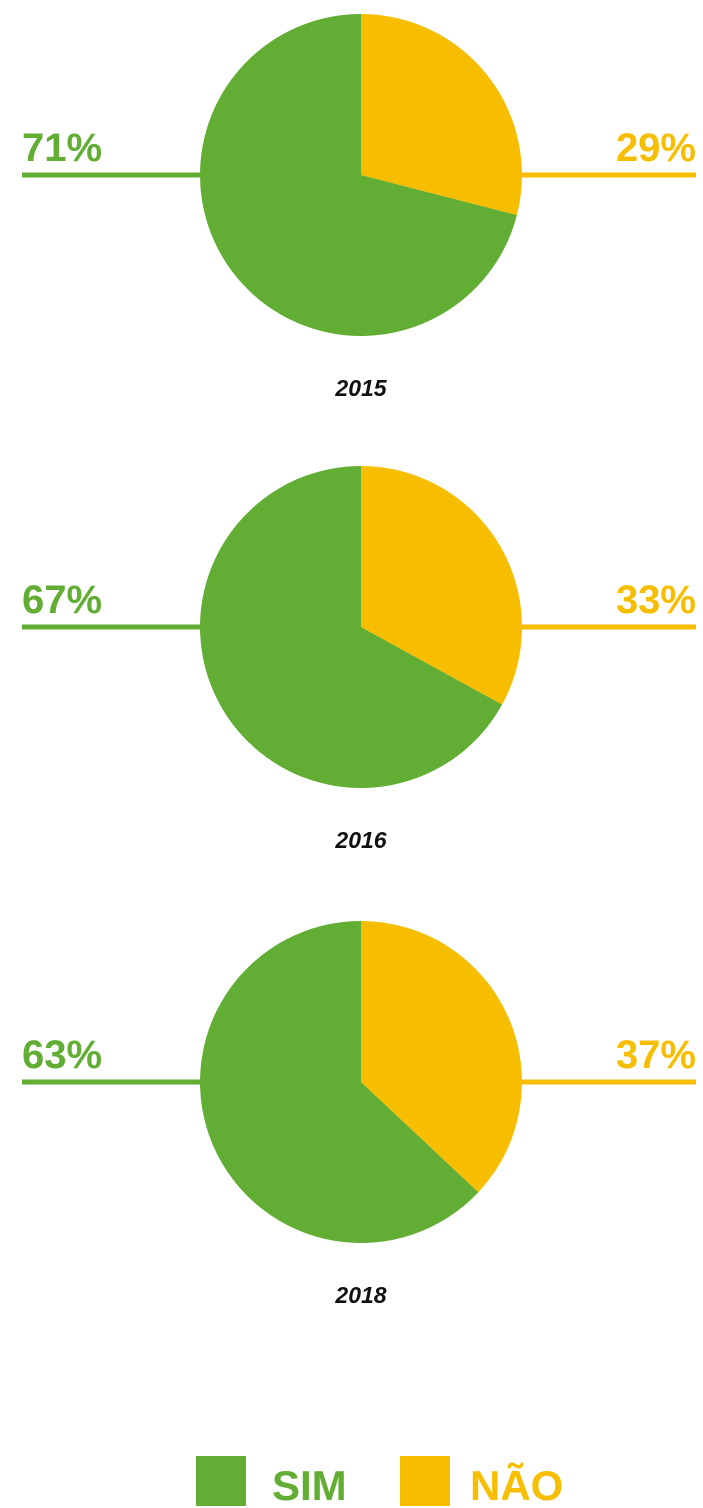  Describe the element at coordinates (62, 148) in the screenshot. I see `value-label: 71%` at that location.